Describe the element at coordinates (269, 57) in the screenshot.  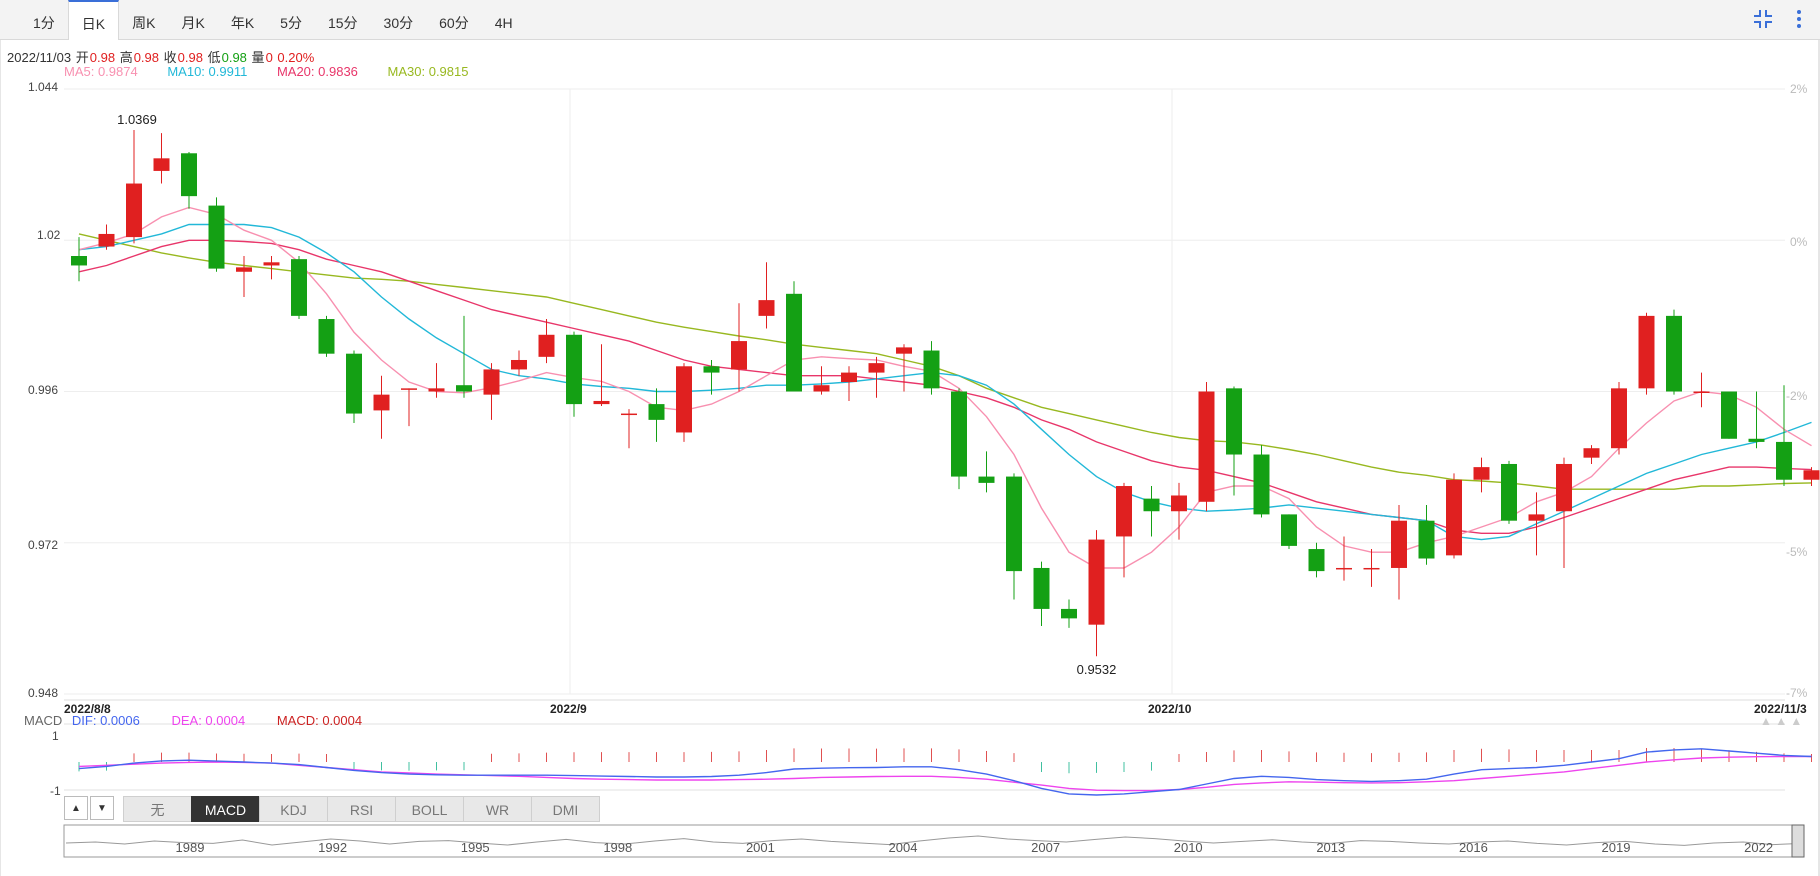
I see `info-vol: 0` at that location.